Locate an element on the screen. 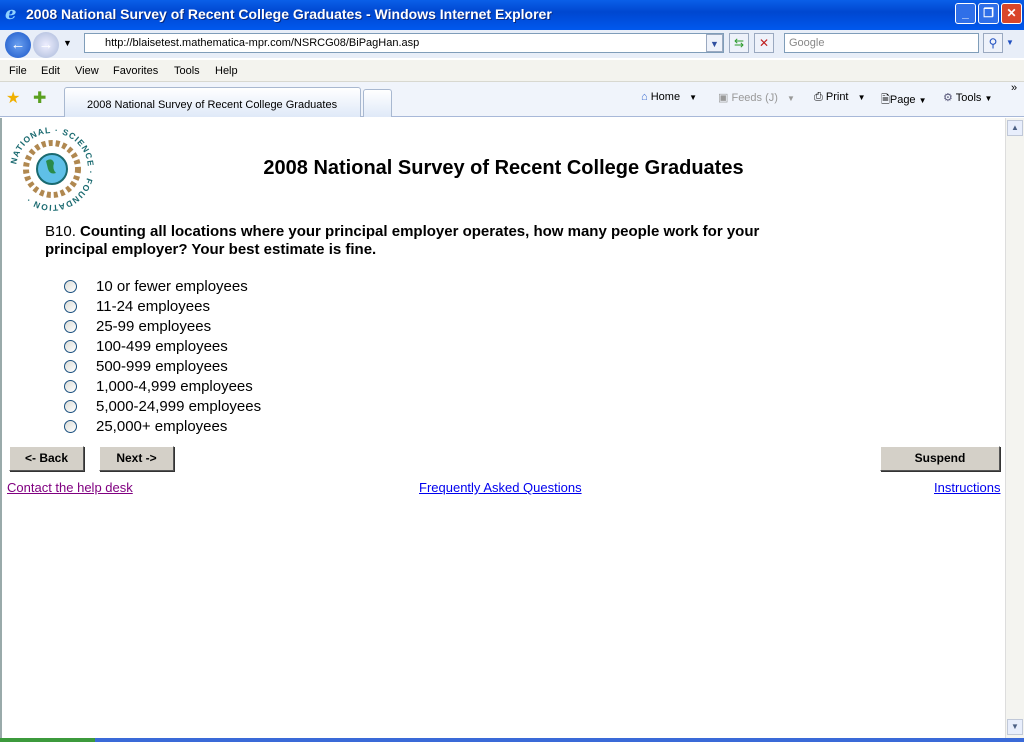 This screenshot has width=1024, height=742. suspend-button: Suspend is located at coordinates (940, 458).